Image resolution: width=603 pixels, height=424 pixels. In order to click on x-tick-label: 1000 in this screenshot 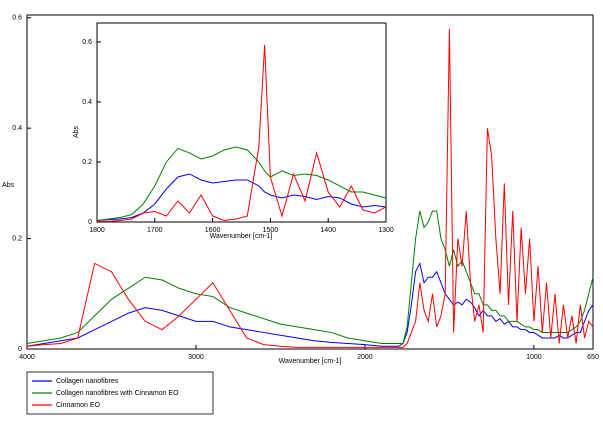, I will do `click(534, 357)`.